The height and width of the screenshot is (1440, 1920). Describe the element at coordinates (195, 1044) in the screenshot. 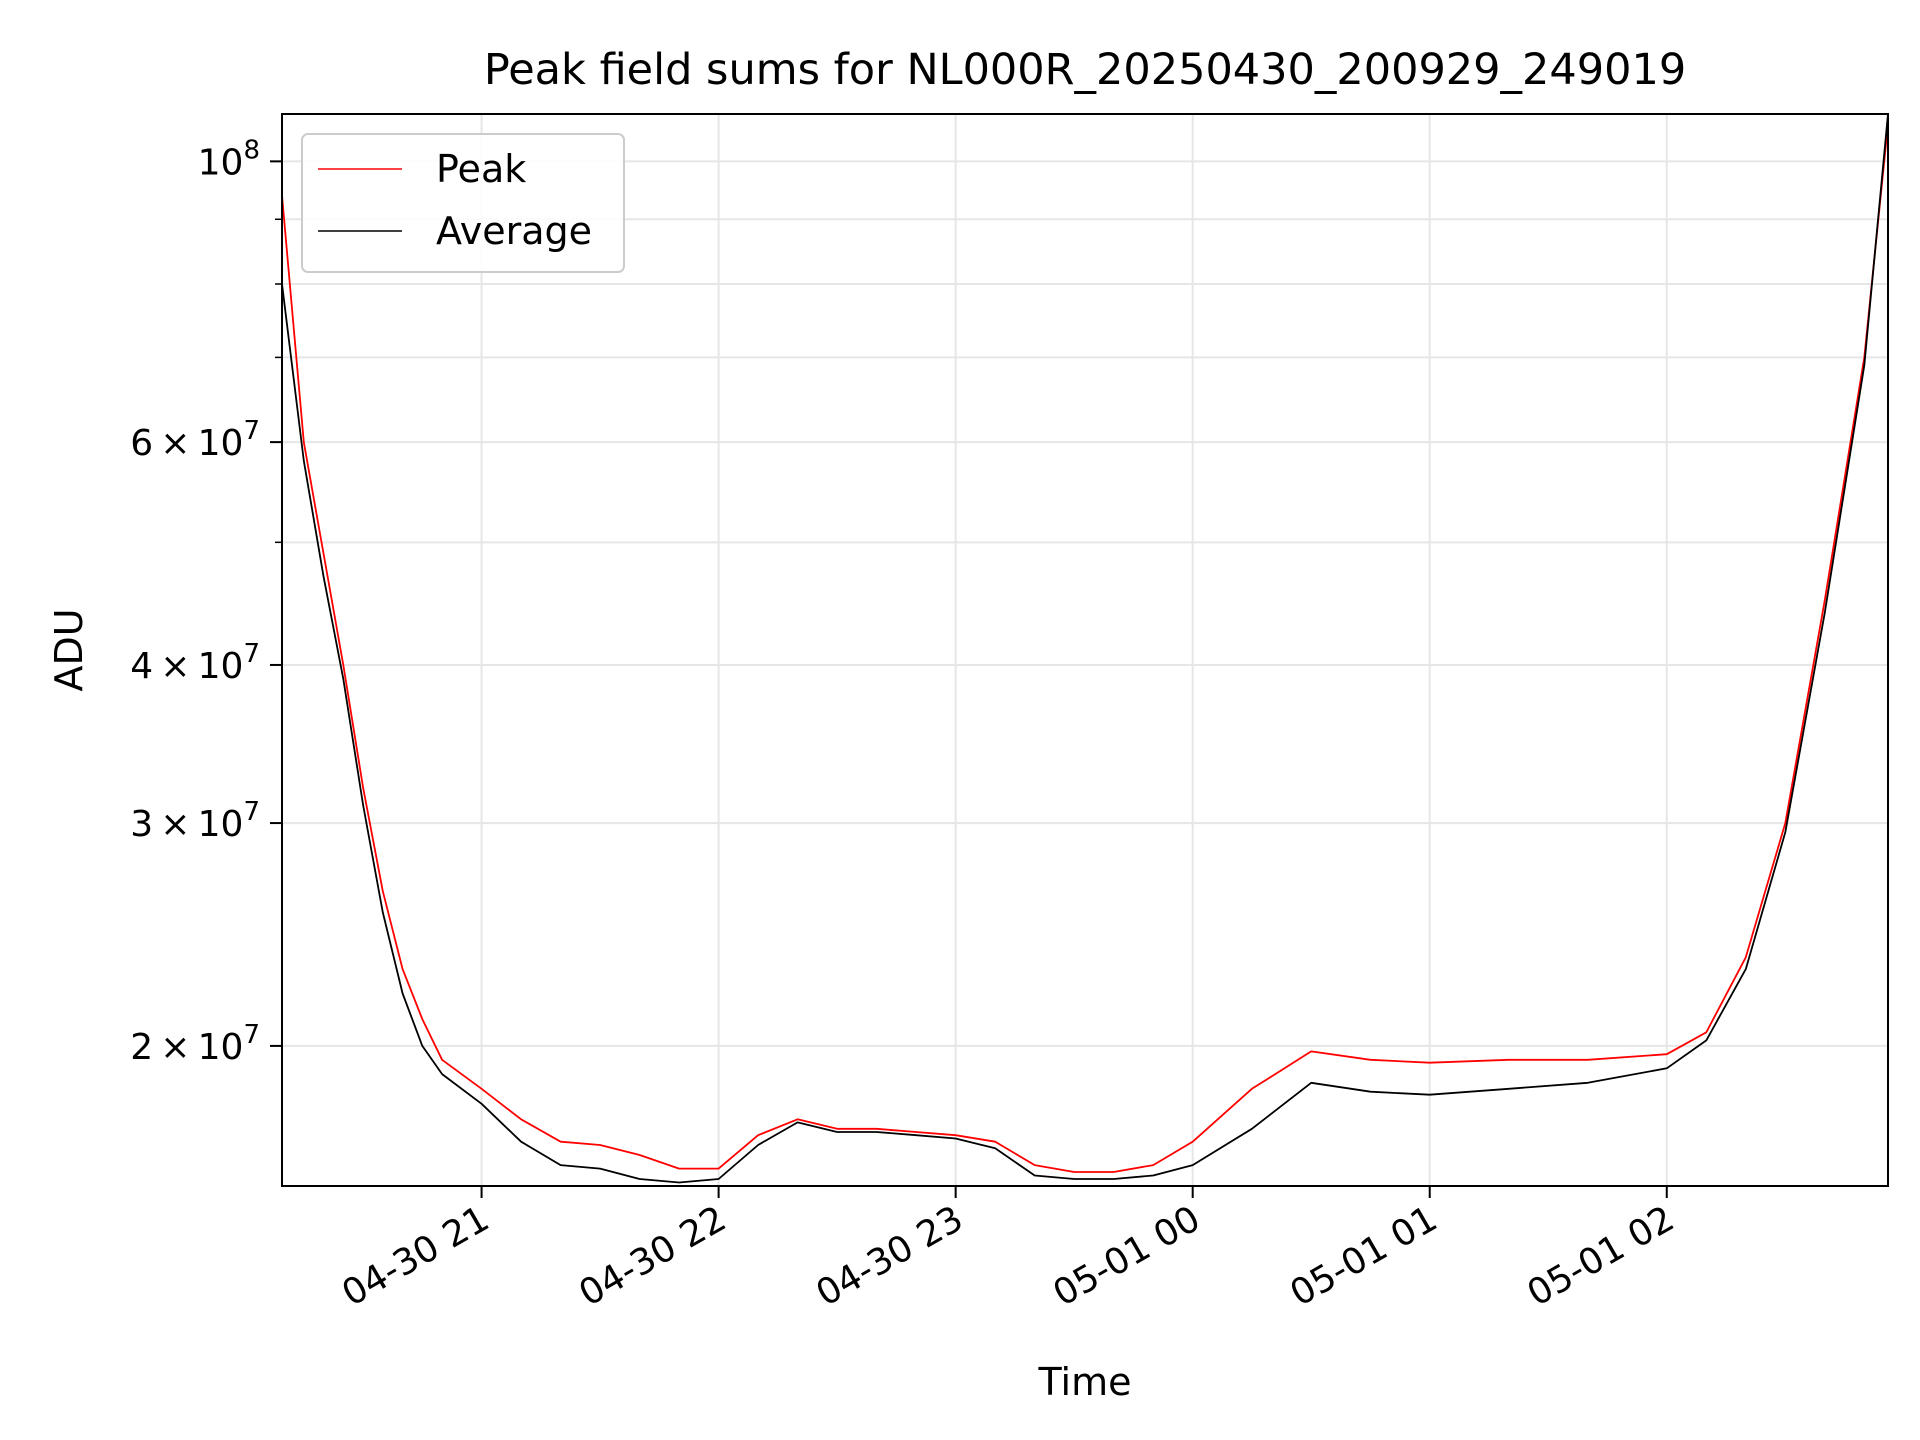

I see `y-tick-label: 2 × 107` at that location.